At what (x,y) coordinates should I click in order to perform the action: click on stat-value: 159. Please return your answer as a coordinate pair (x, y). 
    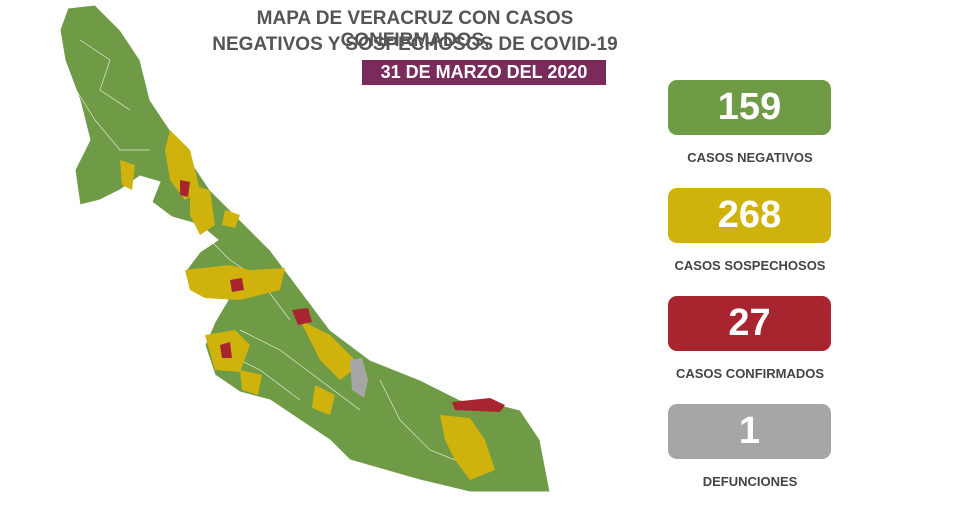
    Looking at the image, I should click on (749, 107).